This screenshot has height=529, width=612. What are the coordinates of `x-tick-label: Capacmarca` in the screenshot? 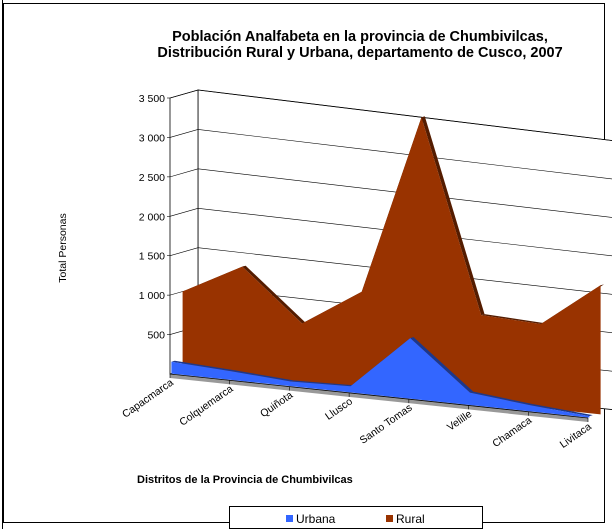 It's located at (148, 399).